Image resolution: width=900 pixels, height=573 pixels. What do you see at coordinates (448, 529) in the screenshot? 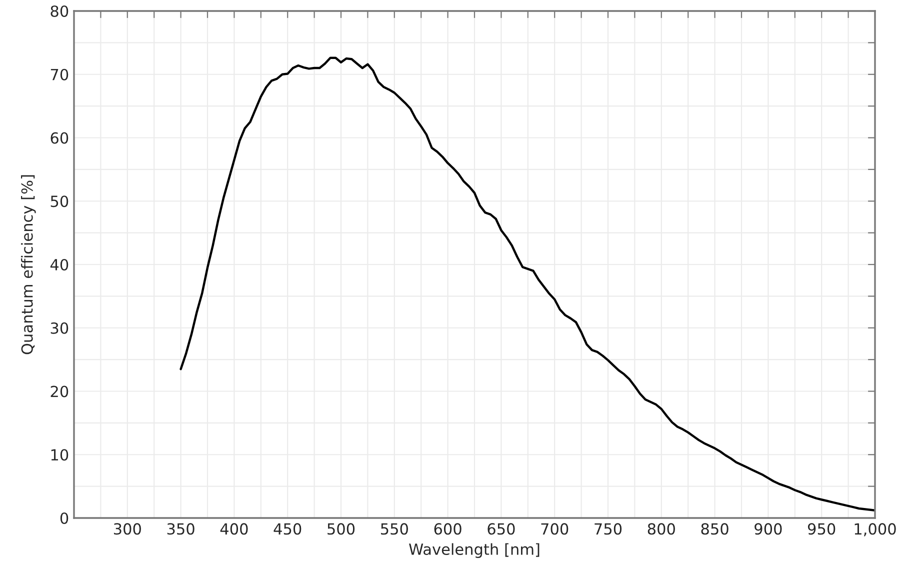
I see `x-tick-label: 600` at bounding box center [448, 529].